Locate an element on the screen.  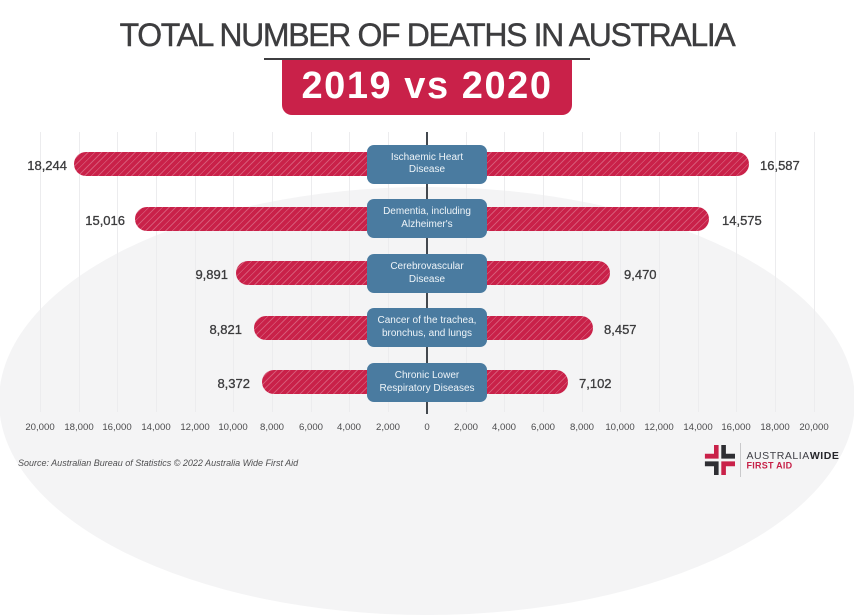
svg-text: AUSTRALIAWIDE is located at coordinates (793, 456).